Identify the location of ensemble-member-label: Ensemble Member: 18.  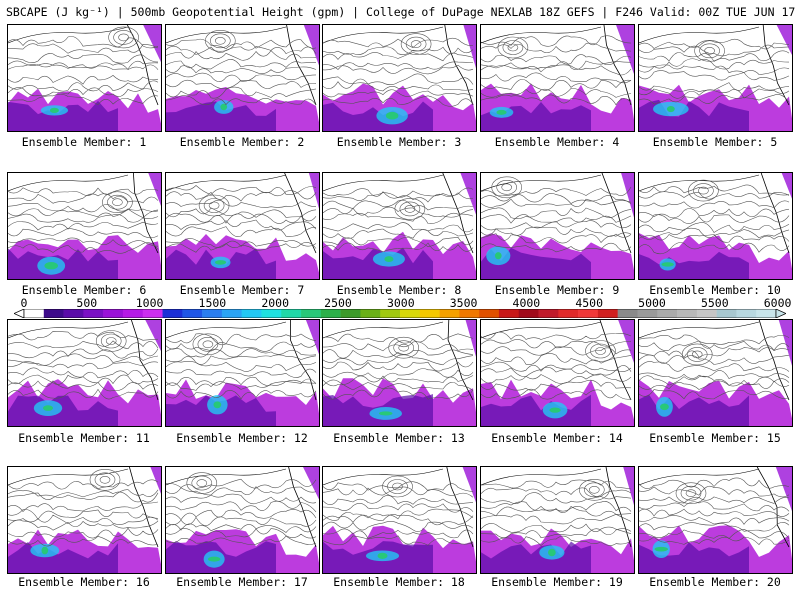
(399, 582).